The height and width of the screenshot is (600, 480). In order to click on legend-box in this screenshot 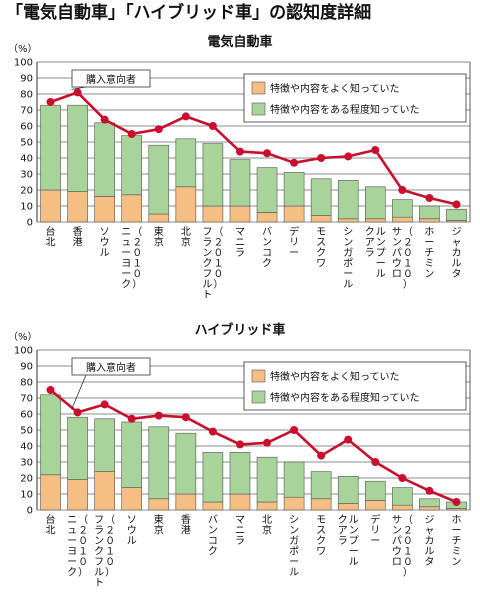, I will do `click(355, 98)`.